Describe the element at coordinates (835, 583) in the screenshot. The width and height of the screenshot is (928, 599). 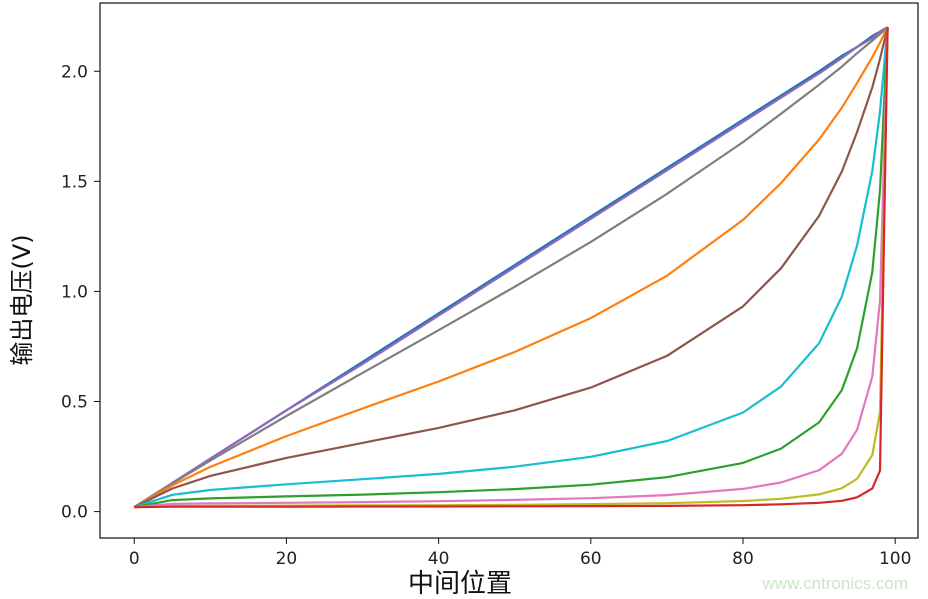
I see `watermark: www.cntronics.com` at that location.